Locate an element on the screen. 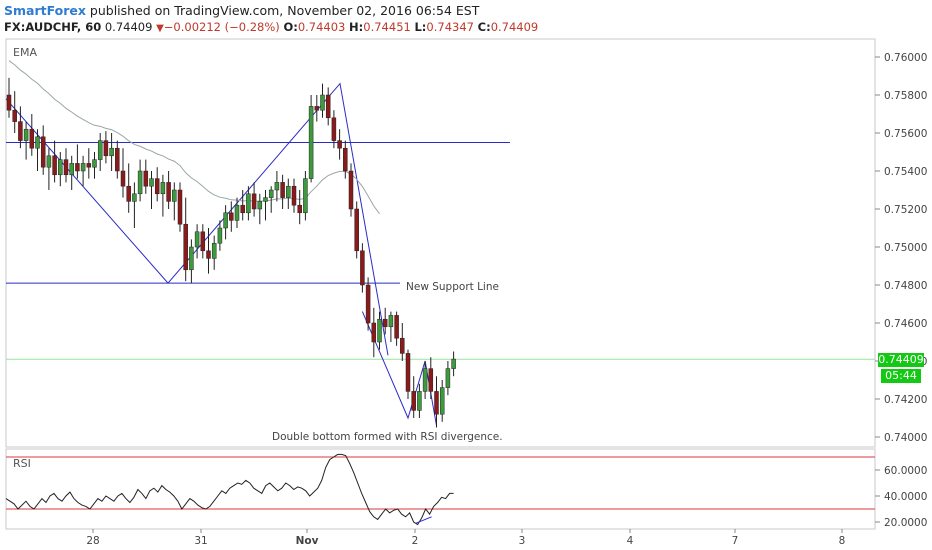 The width and height of the screenshot is (932, 550). price-tick-label: 0.76000 is located at coordinates (905, 58).